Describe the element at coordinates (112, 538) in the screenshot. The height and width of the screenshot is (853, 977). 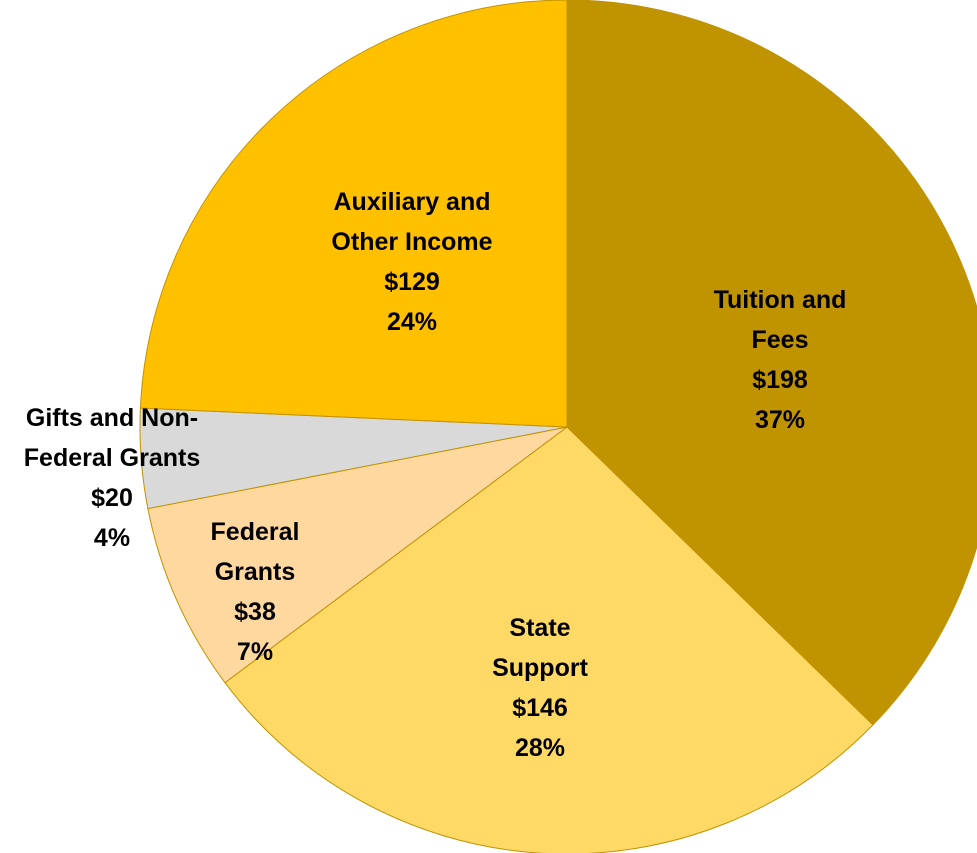
I see `slice-percent: 4%` at that location.